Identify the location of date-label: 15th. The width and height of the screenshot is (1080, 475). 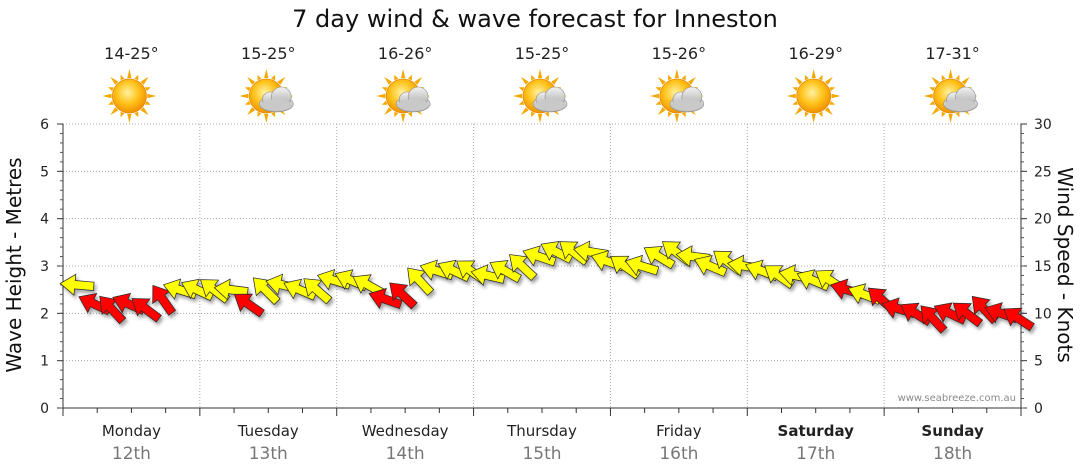
(541, 454).